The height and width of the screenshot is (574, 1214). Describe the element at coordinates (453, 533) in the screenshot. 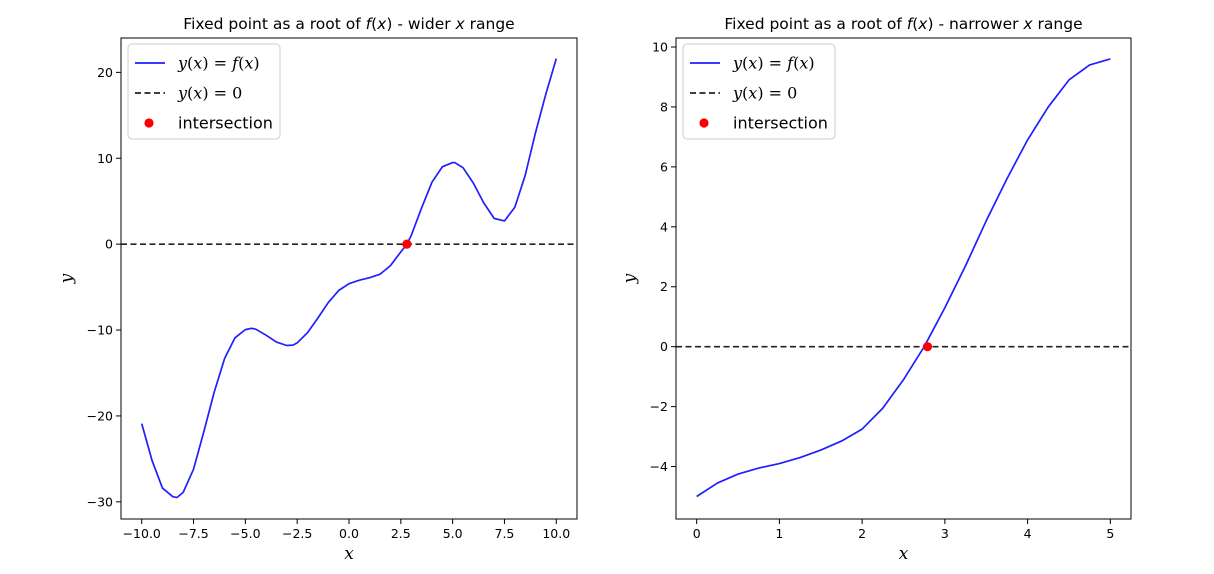

I see `x-tick-label: 5.0` at that location.